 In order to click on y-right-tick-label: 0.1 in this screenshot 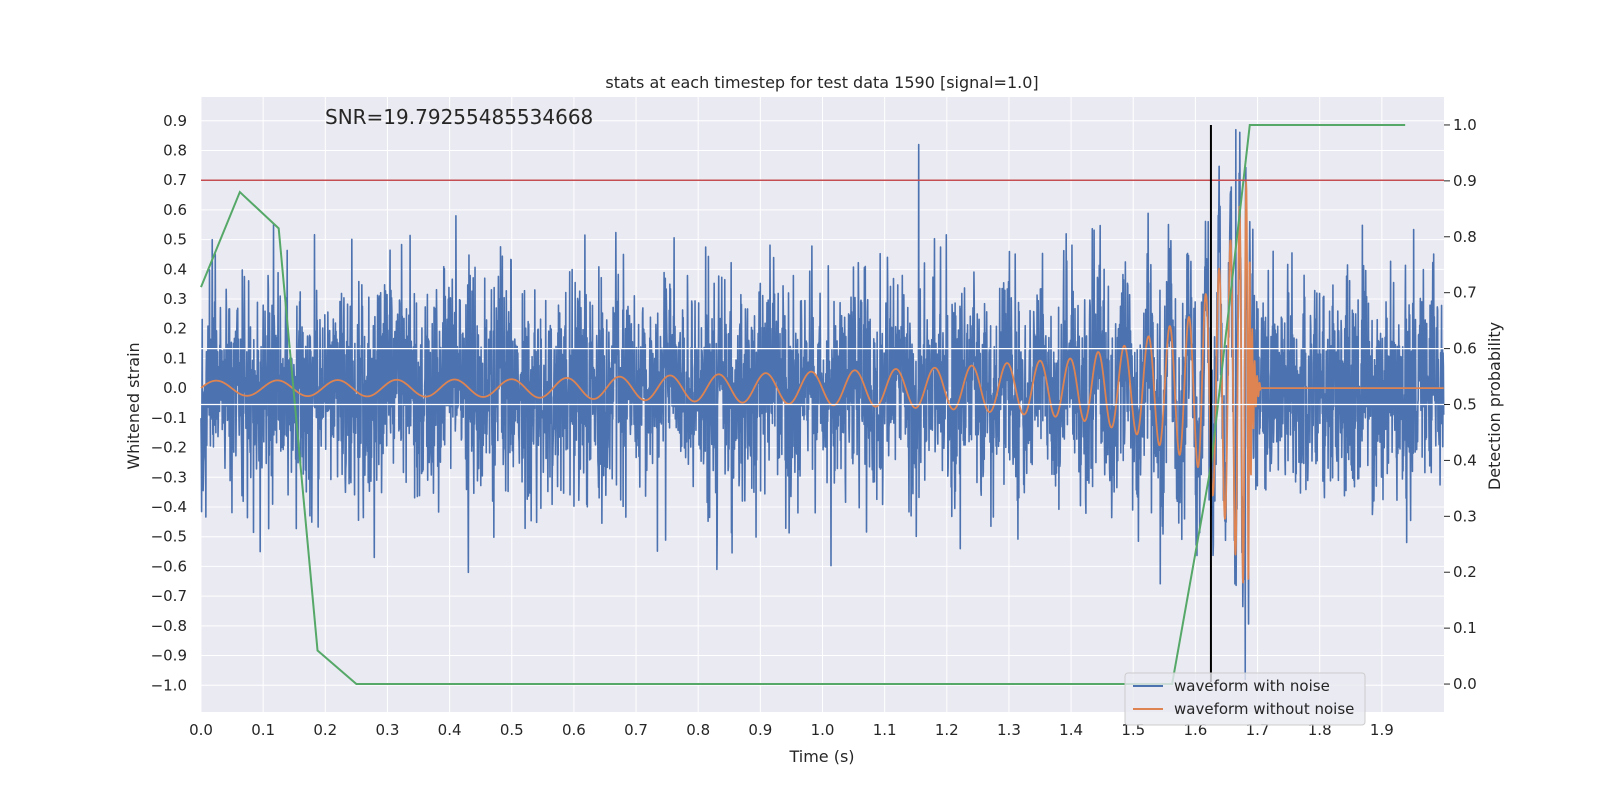, I will do `click(1465, 628)`.